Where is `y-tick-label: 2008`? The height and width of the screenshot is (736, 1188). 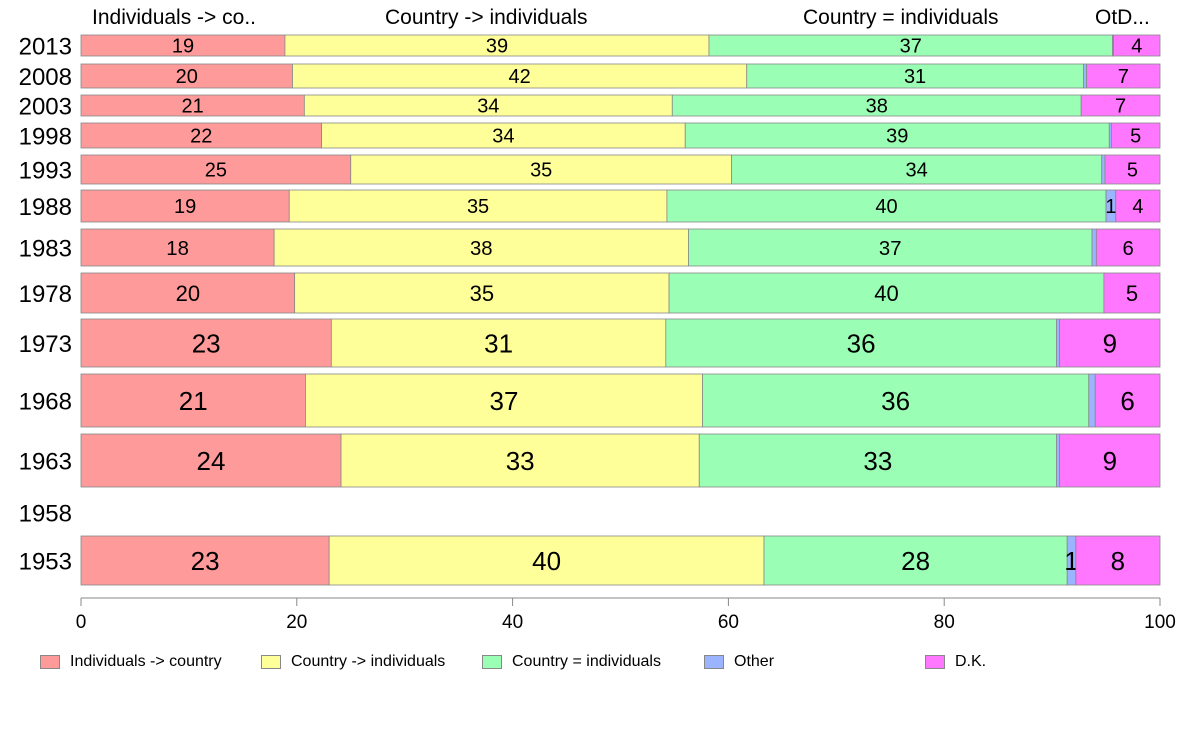 y-tick-label: 2008 is located at coordinates (45, 77).